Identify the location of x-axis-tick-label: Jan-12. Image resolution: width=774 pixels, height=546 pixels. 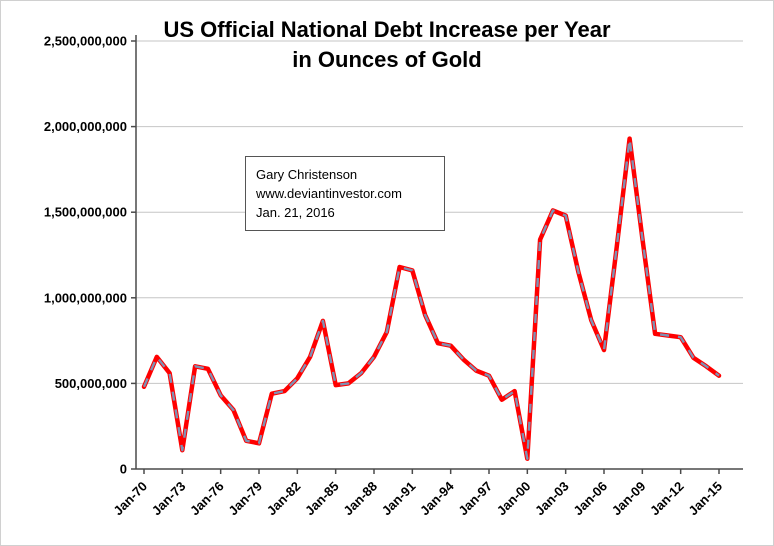
(667, 499).